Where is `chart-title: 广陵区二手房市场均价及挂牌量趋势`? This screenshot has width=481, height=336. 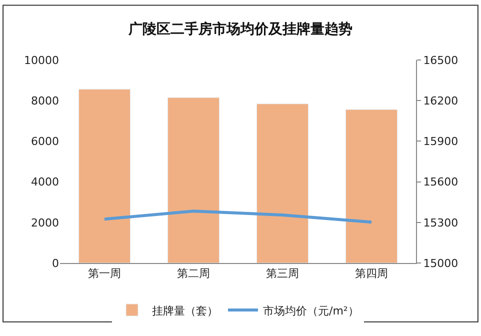 chart-title: 广陵区二手房市场均价及挂牌量趋势 is located at coordinates (240, 29).